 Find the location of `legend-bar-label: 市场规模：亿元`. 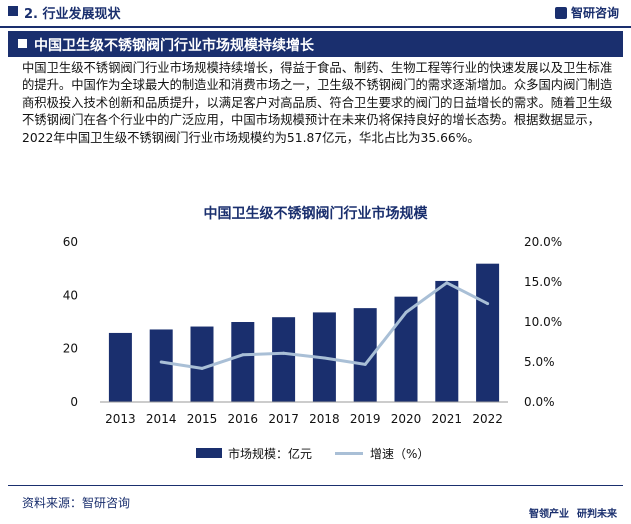

legend-bar-label: 市场规模：亿元 is located at coordinates (270, 454).